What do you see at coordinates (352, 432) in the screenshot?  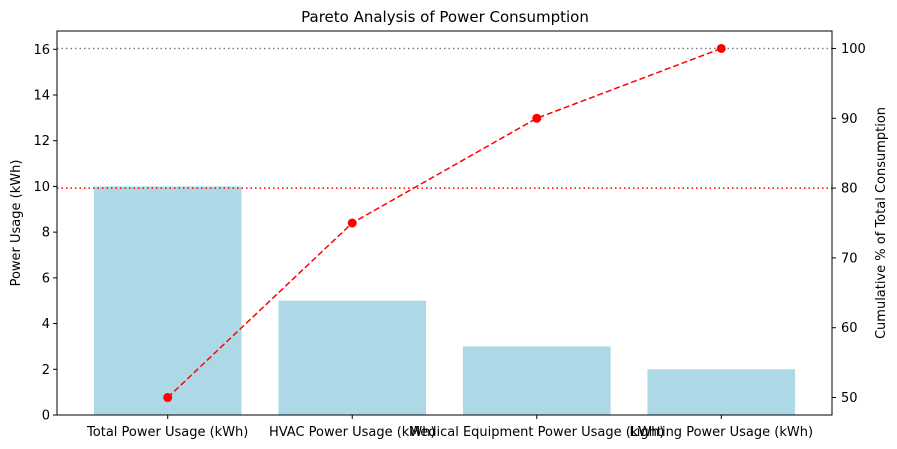 I see `x-tick-label-2: HVAC Power Usage (kWh)` at bounding box center [352, 432].